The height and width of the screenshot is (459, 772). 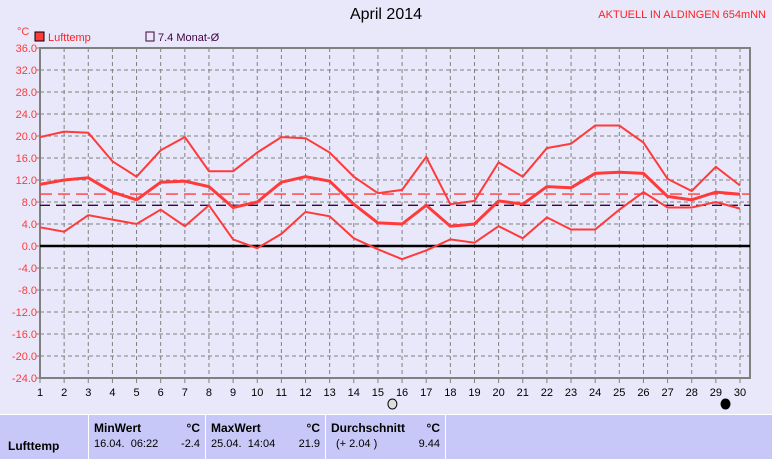 What do you see at coordinates (190, 444) in the screenshot?
I see `min-value: -2.4` at bounding box center [190, 444].